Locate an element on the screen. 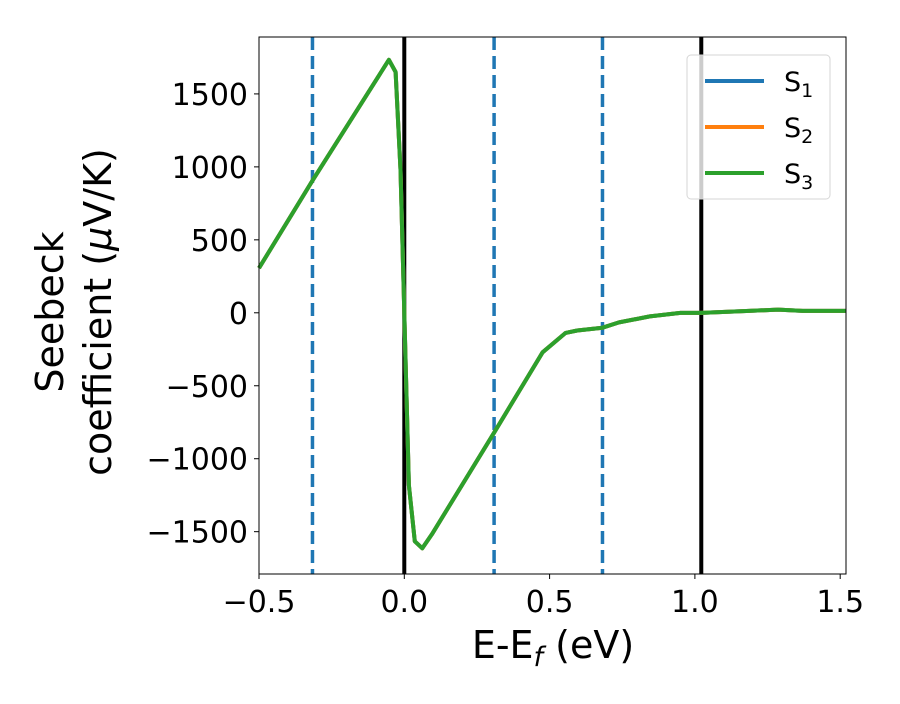 Image resolution: width=900 pixels, height=704 pixels. legend-label-s2: S2 is located at coordinates (798, 130).